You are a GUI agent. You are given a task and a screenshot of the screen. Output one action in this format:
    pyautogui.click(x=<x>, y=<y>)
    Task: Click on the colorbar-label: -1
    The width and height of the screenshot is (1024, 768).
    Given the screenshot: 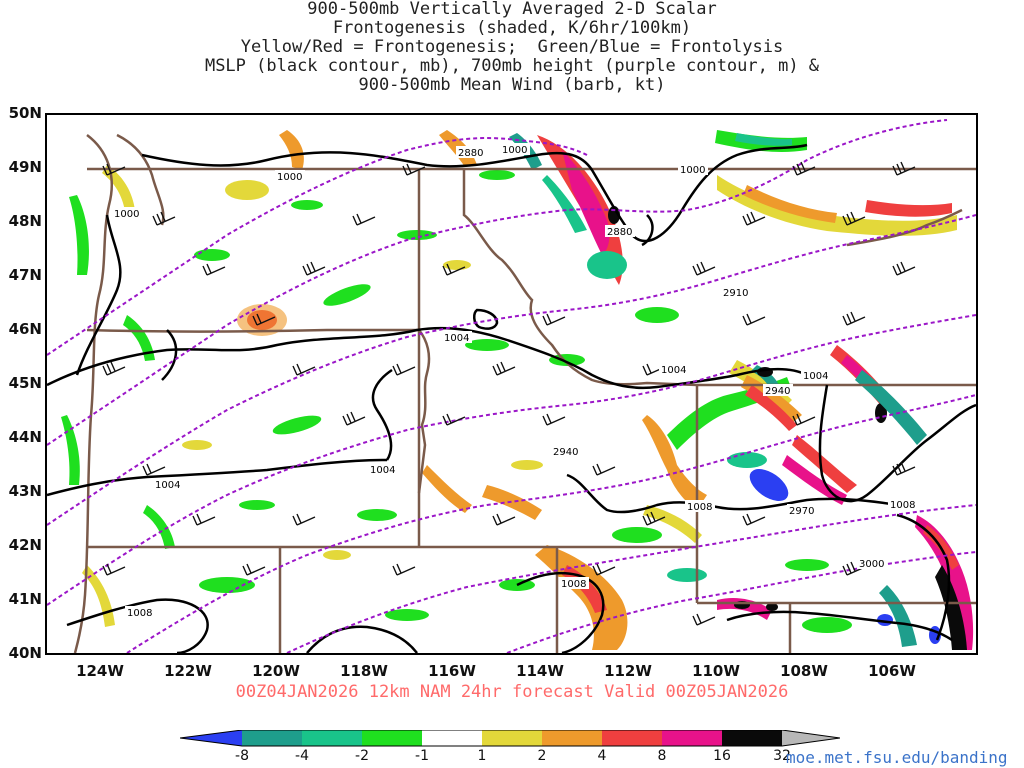 What is the action you would take?
    pyautogui.click(x=422, y=756)
    